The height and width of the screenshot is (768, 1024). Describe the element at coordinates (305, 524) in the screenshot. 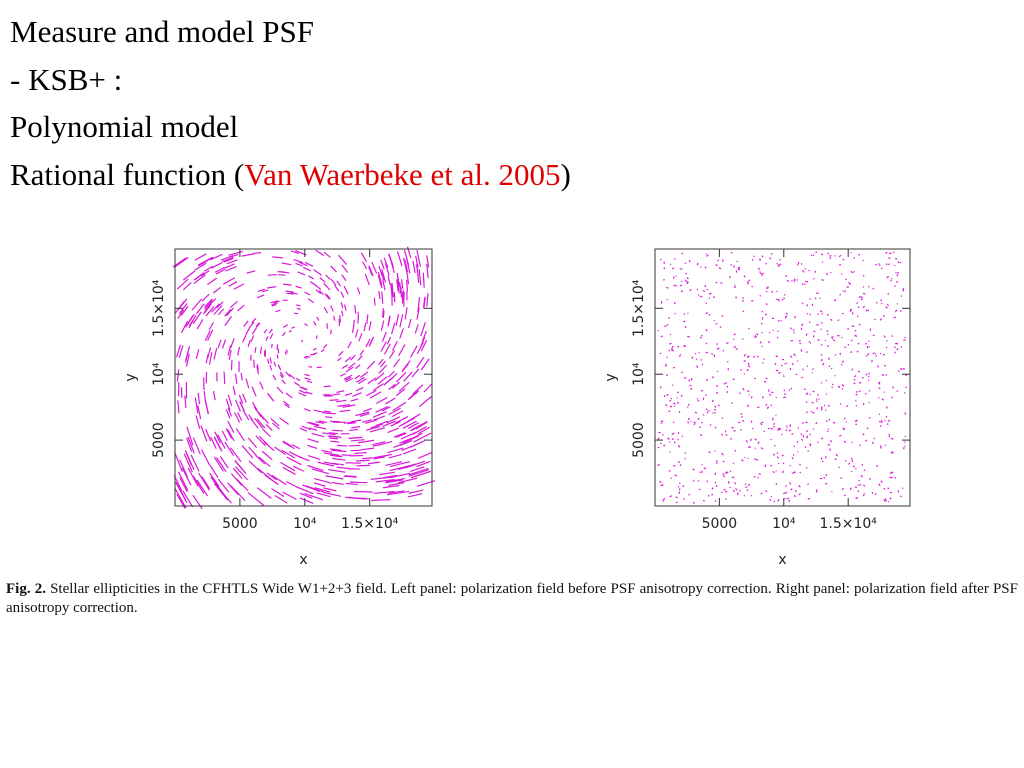

I see `x-tick-label: 10⁴` at that location.